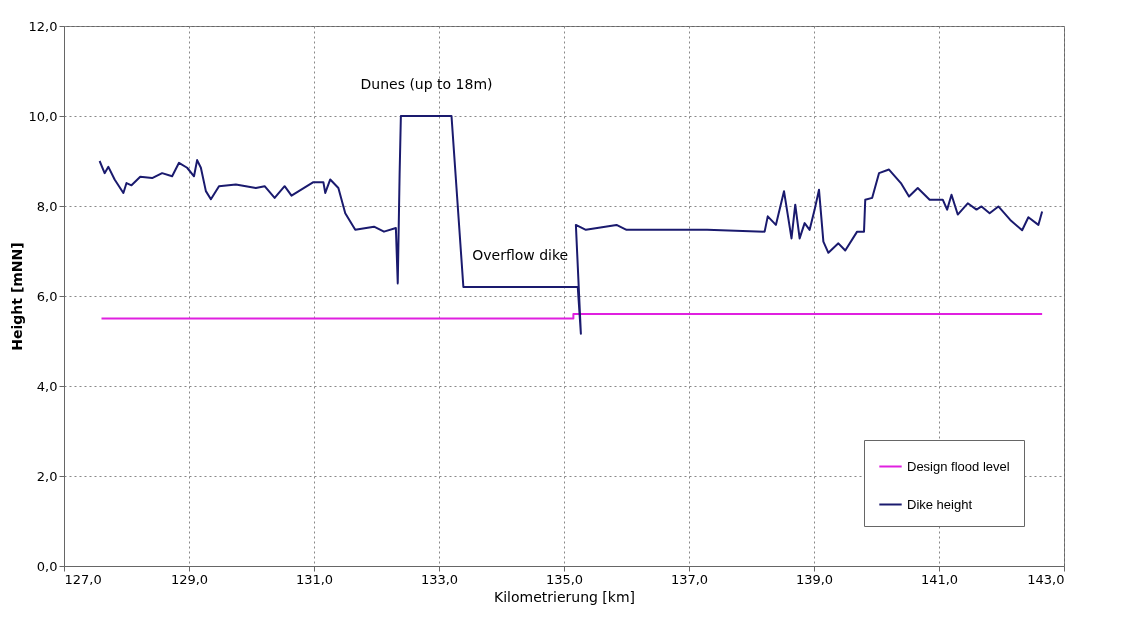 Image resolution: width=1127 pixels, height=644 pixels. What do you see at coordinates (47, 296) in the screenshot?
I see `y-tick-label: 6,0` at bounding box center [47, 296].